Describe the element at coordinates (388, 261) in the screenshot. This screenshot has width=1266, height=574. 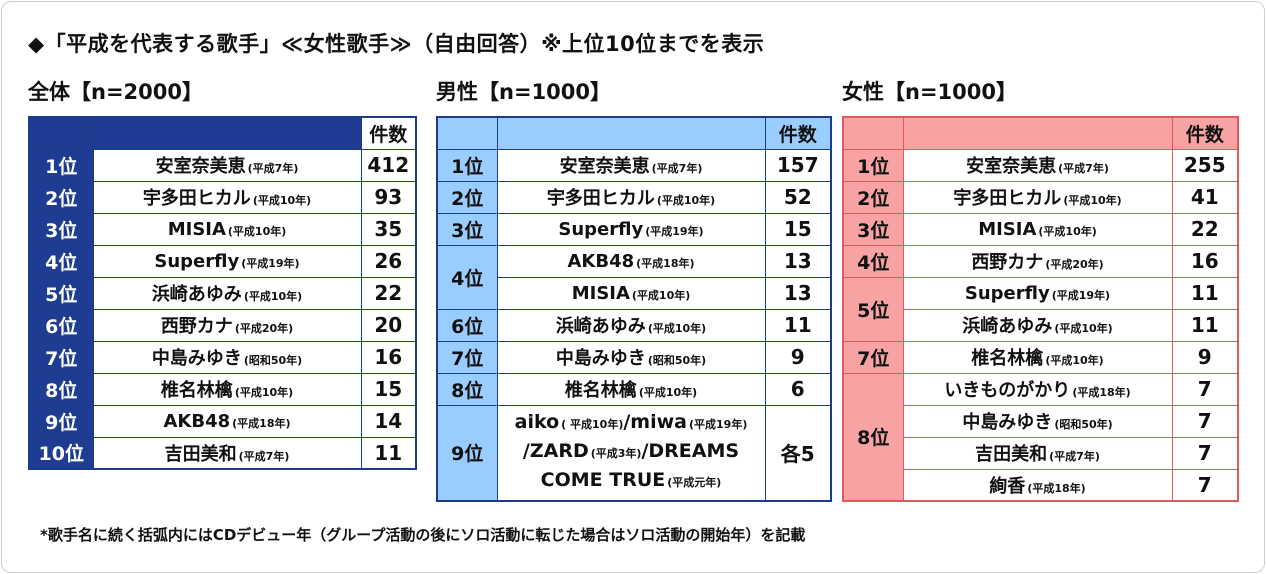
I see `count-cell: 26` at that location.